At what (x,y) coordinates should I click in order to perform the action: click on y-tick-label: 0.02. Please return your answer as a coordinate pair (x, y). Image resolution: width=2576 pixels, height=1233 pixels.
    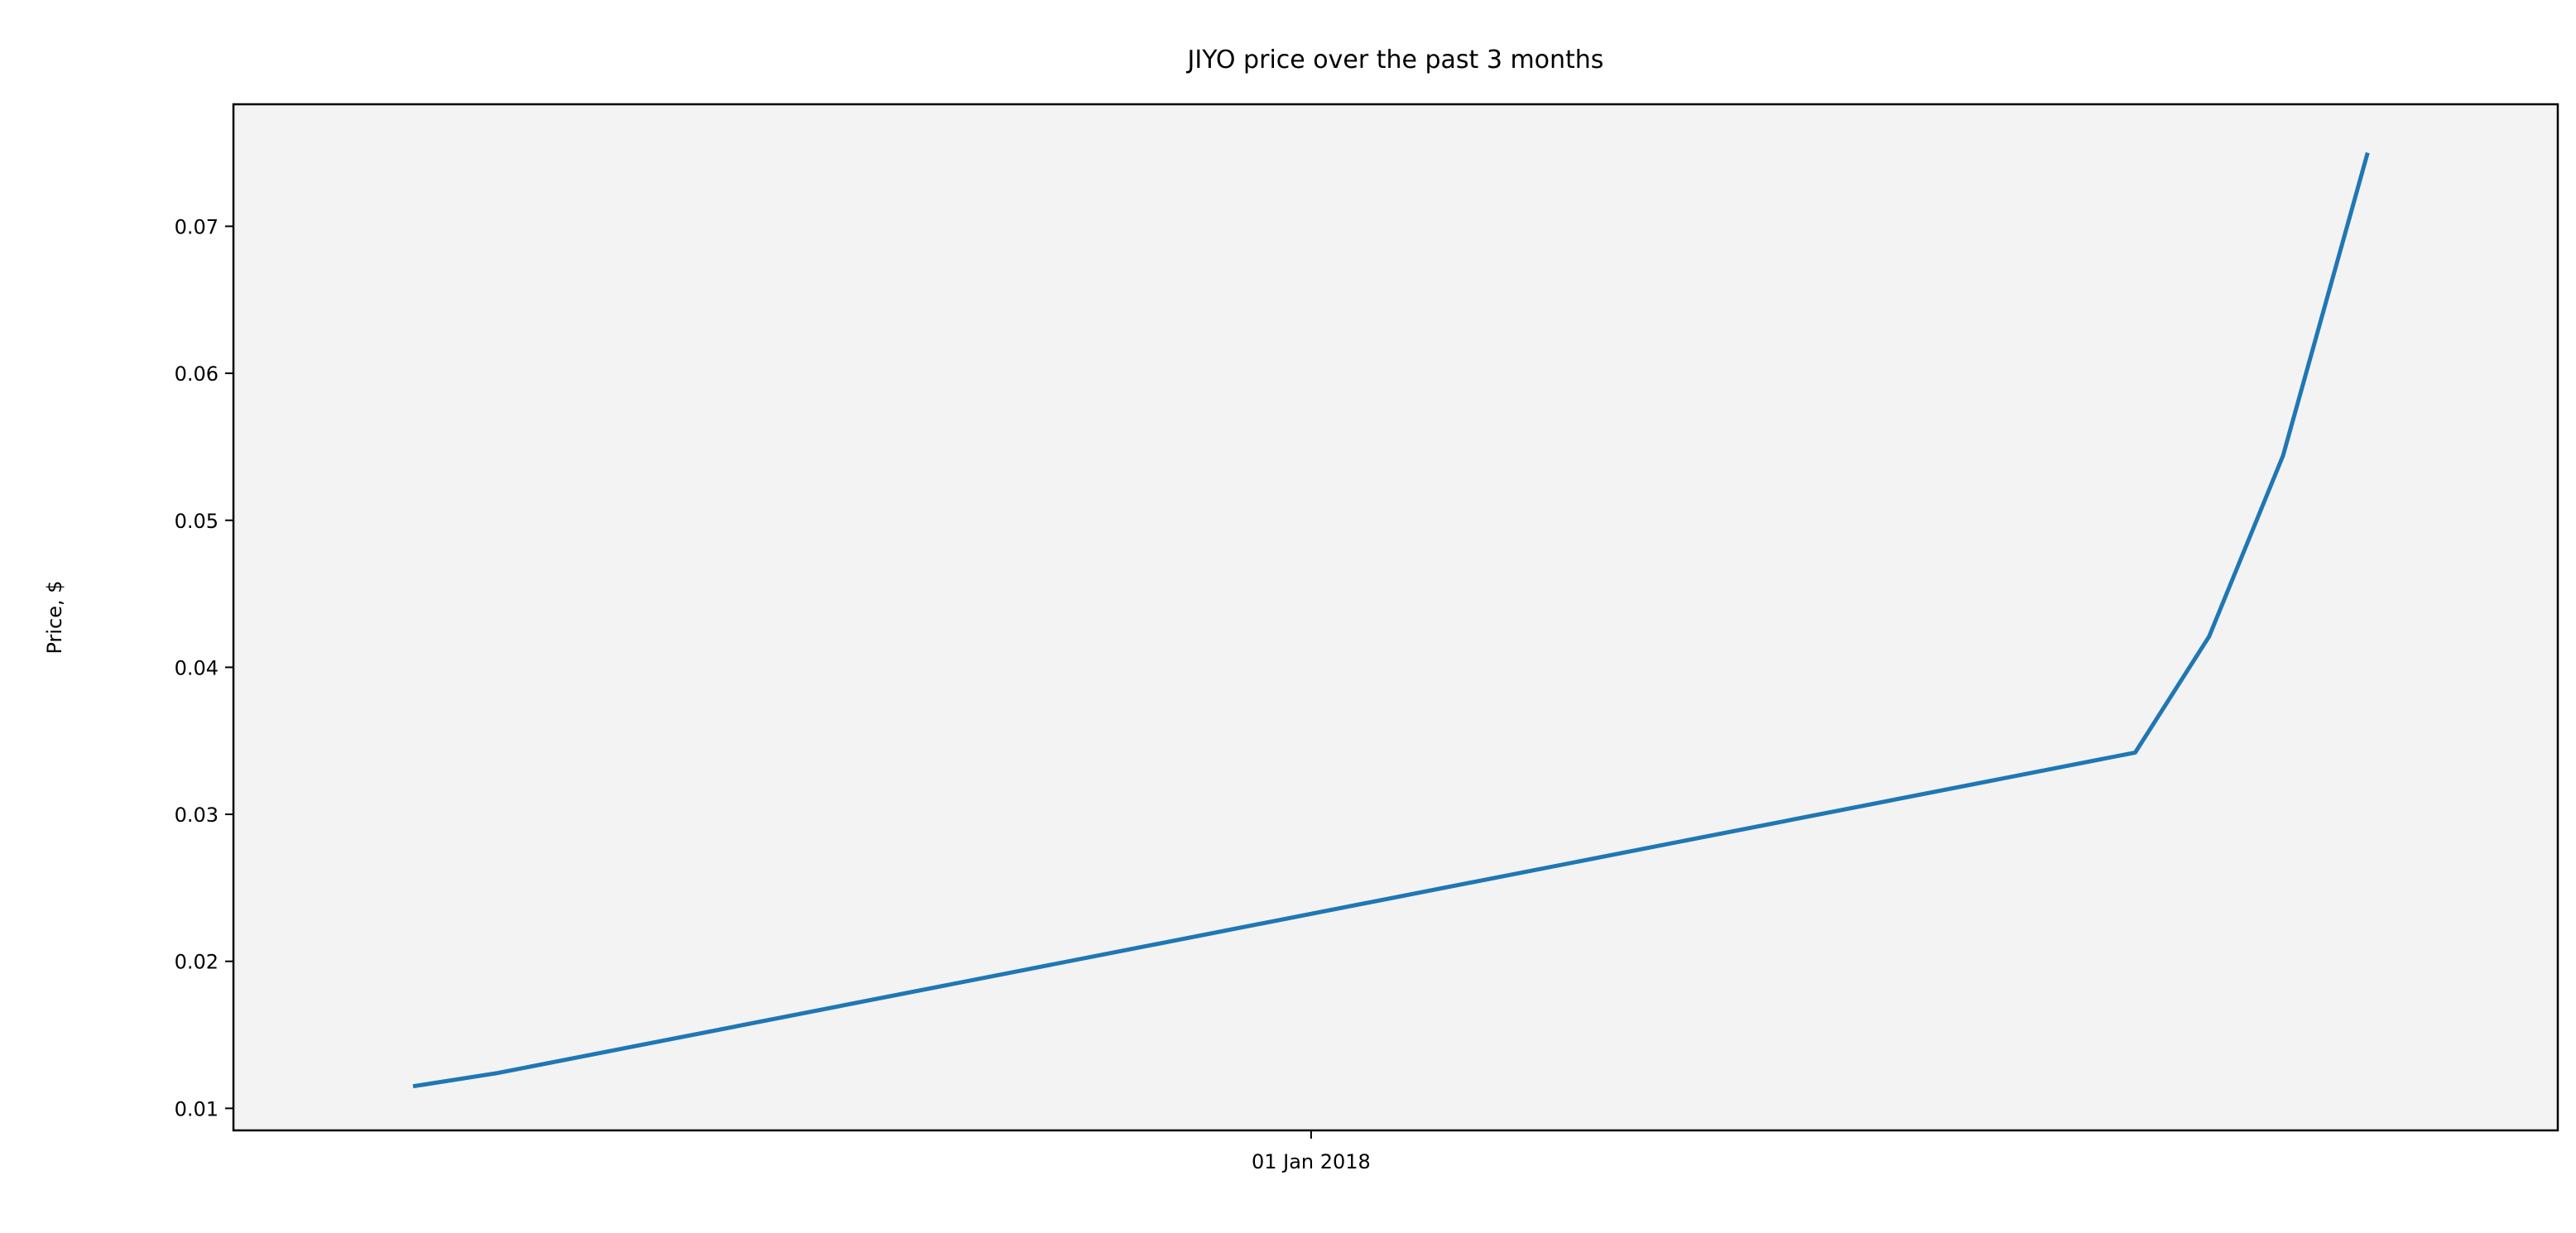
    Looking at the image, I should click on (197, 962).